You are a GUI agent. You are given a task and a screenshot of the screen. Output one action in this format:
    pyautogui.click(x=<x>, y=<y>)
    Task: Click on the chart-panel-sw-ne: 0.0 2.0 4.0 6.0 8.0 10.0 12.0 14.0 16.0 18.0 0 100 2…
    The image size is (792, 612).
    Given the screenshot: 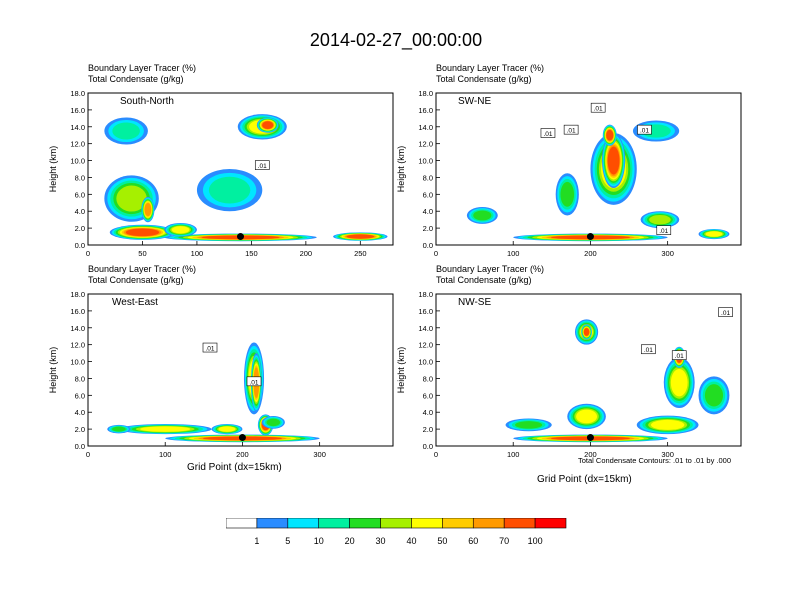 What is the action you would take?
    pyautogui.click(x=569, y=173)
    